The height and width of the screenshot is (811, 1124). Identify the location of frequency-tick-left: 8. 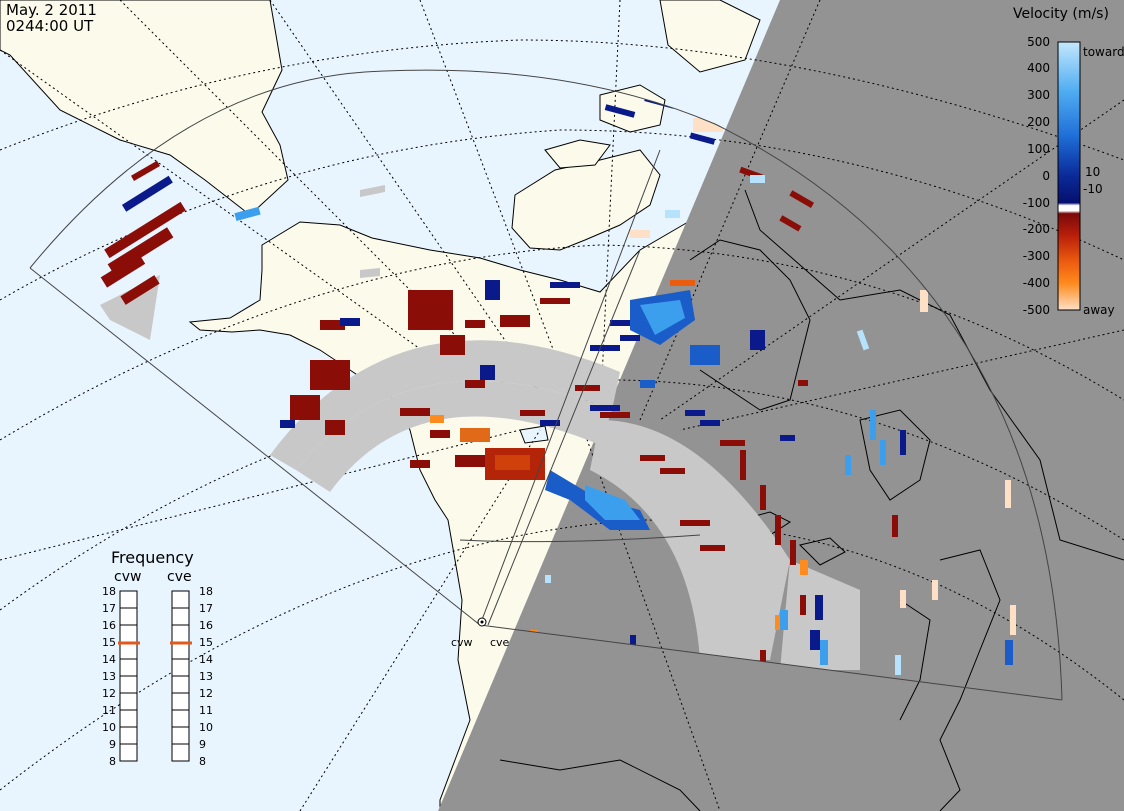
(112, 761).